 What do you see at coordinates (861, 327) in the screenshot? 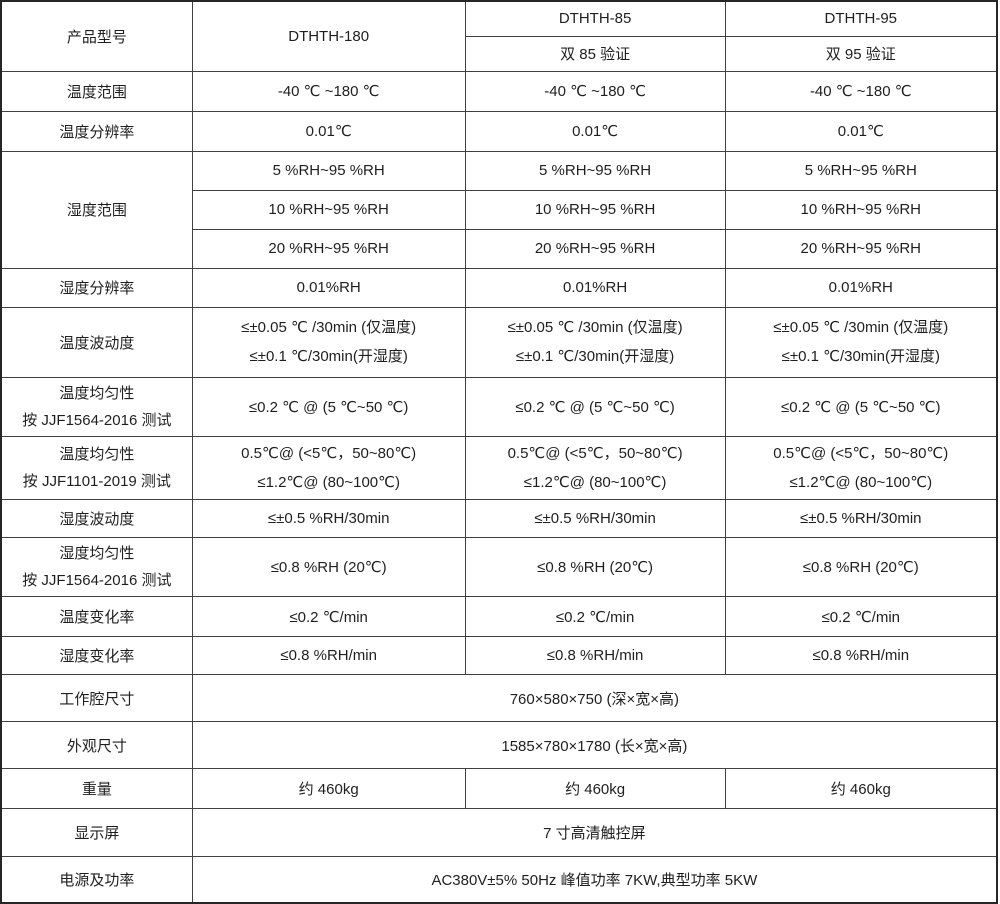
I see `temp-fluctuation-3-line1: ≤±0.05 ℃ /30min (仅温度)` at bounding box center [861, 327].